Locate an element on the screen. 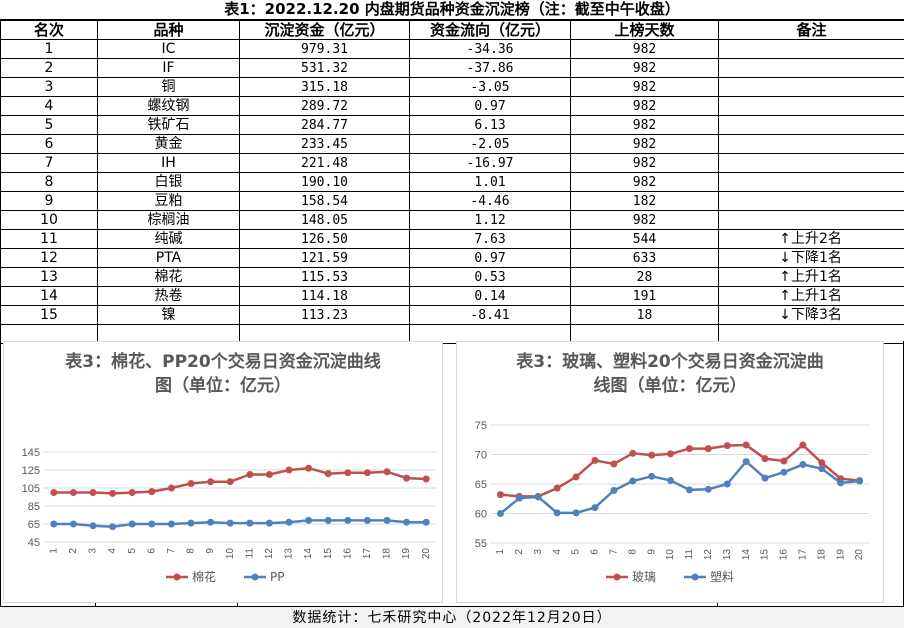  fund-cell: 221.48 is located at coordinates (324, 163).